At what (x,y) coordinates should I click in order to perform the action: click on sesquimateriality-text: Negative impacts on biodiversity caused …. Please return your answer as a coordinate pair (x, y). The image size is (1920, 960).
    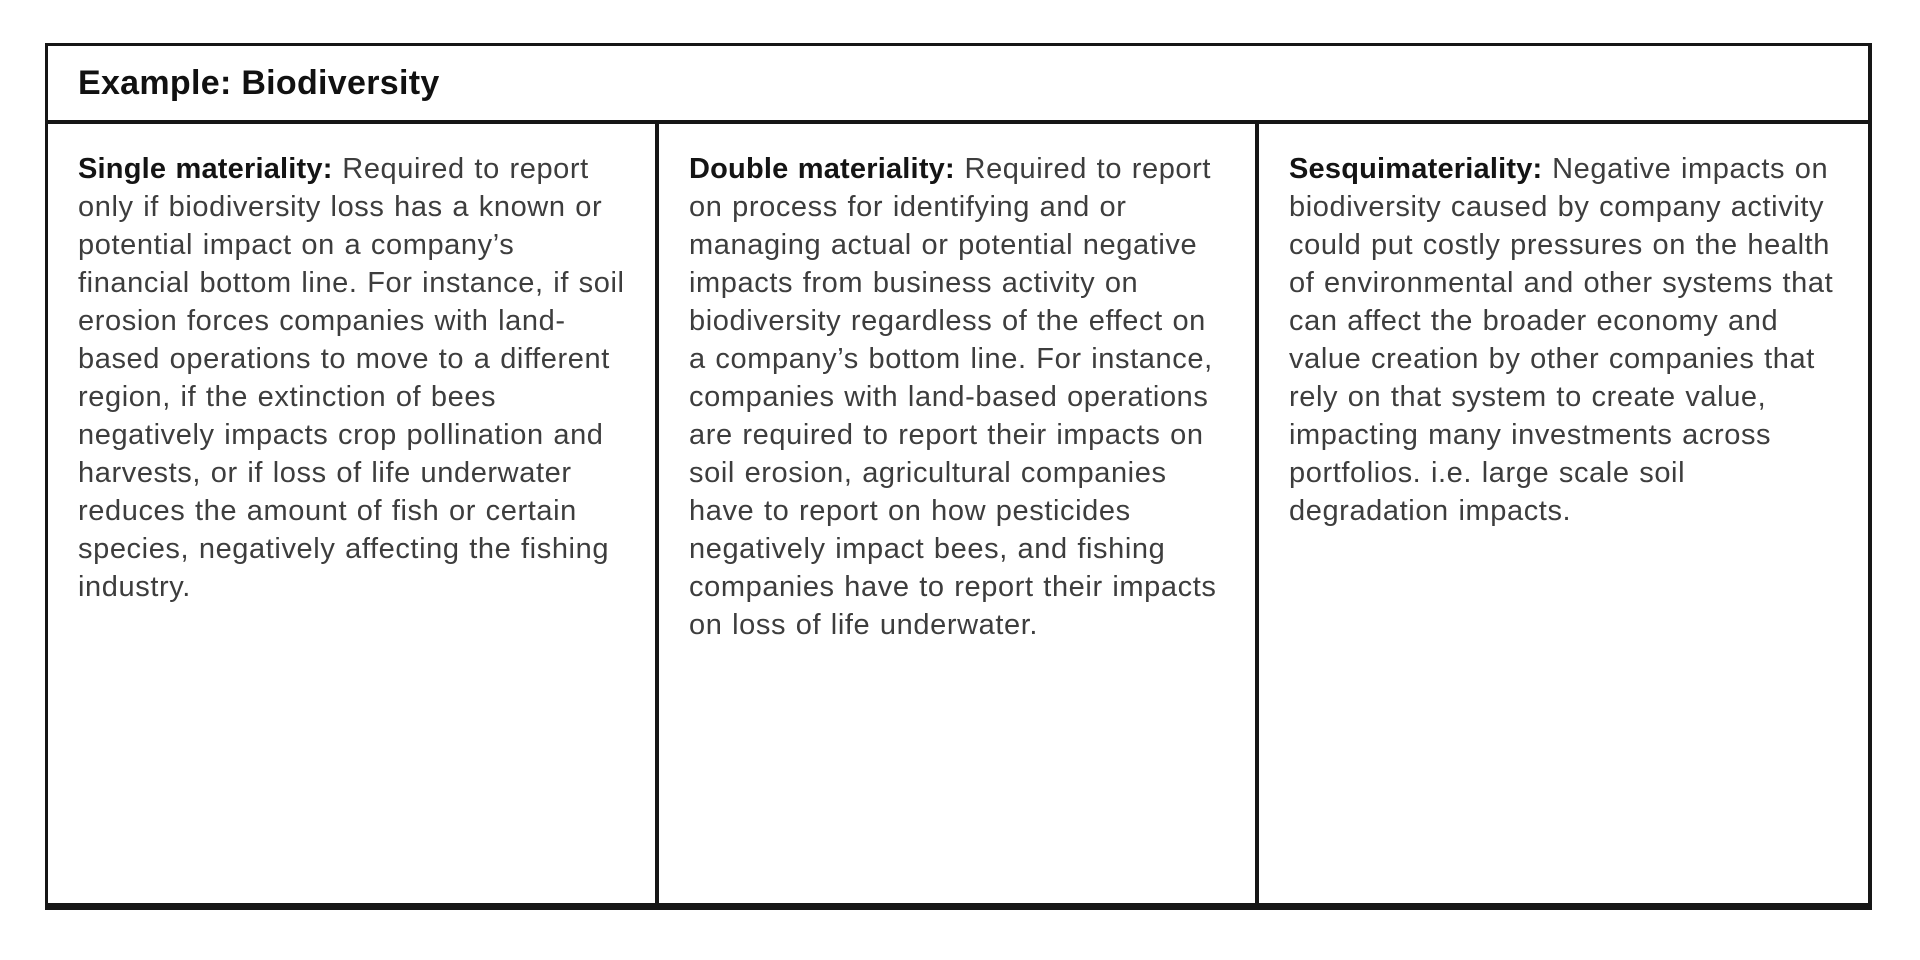
    Looking at the image, I should click on (1561, 340).